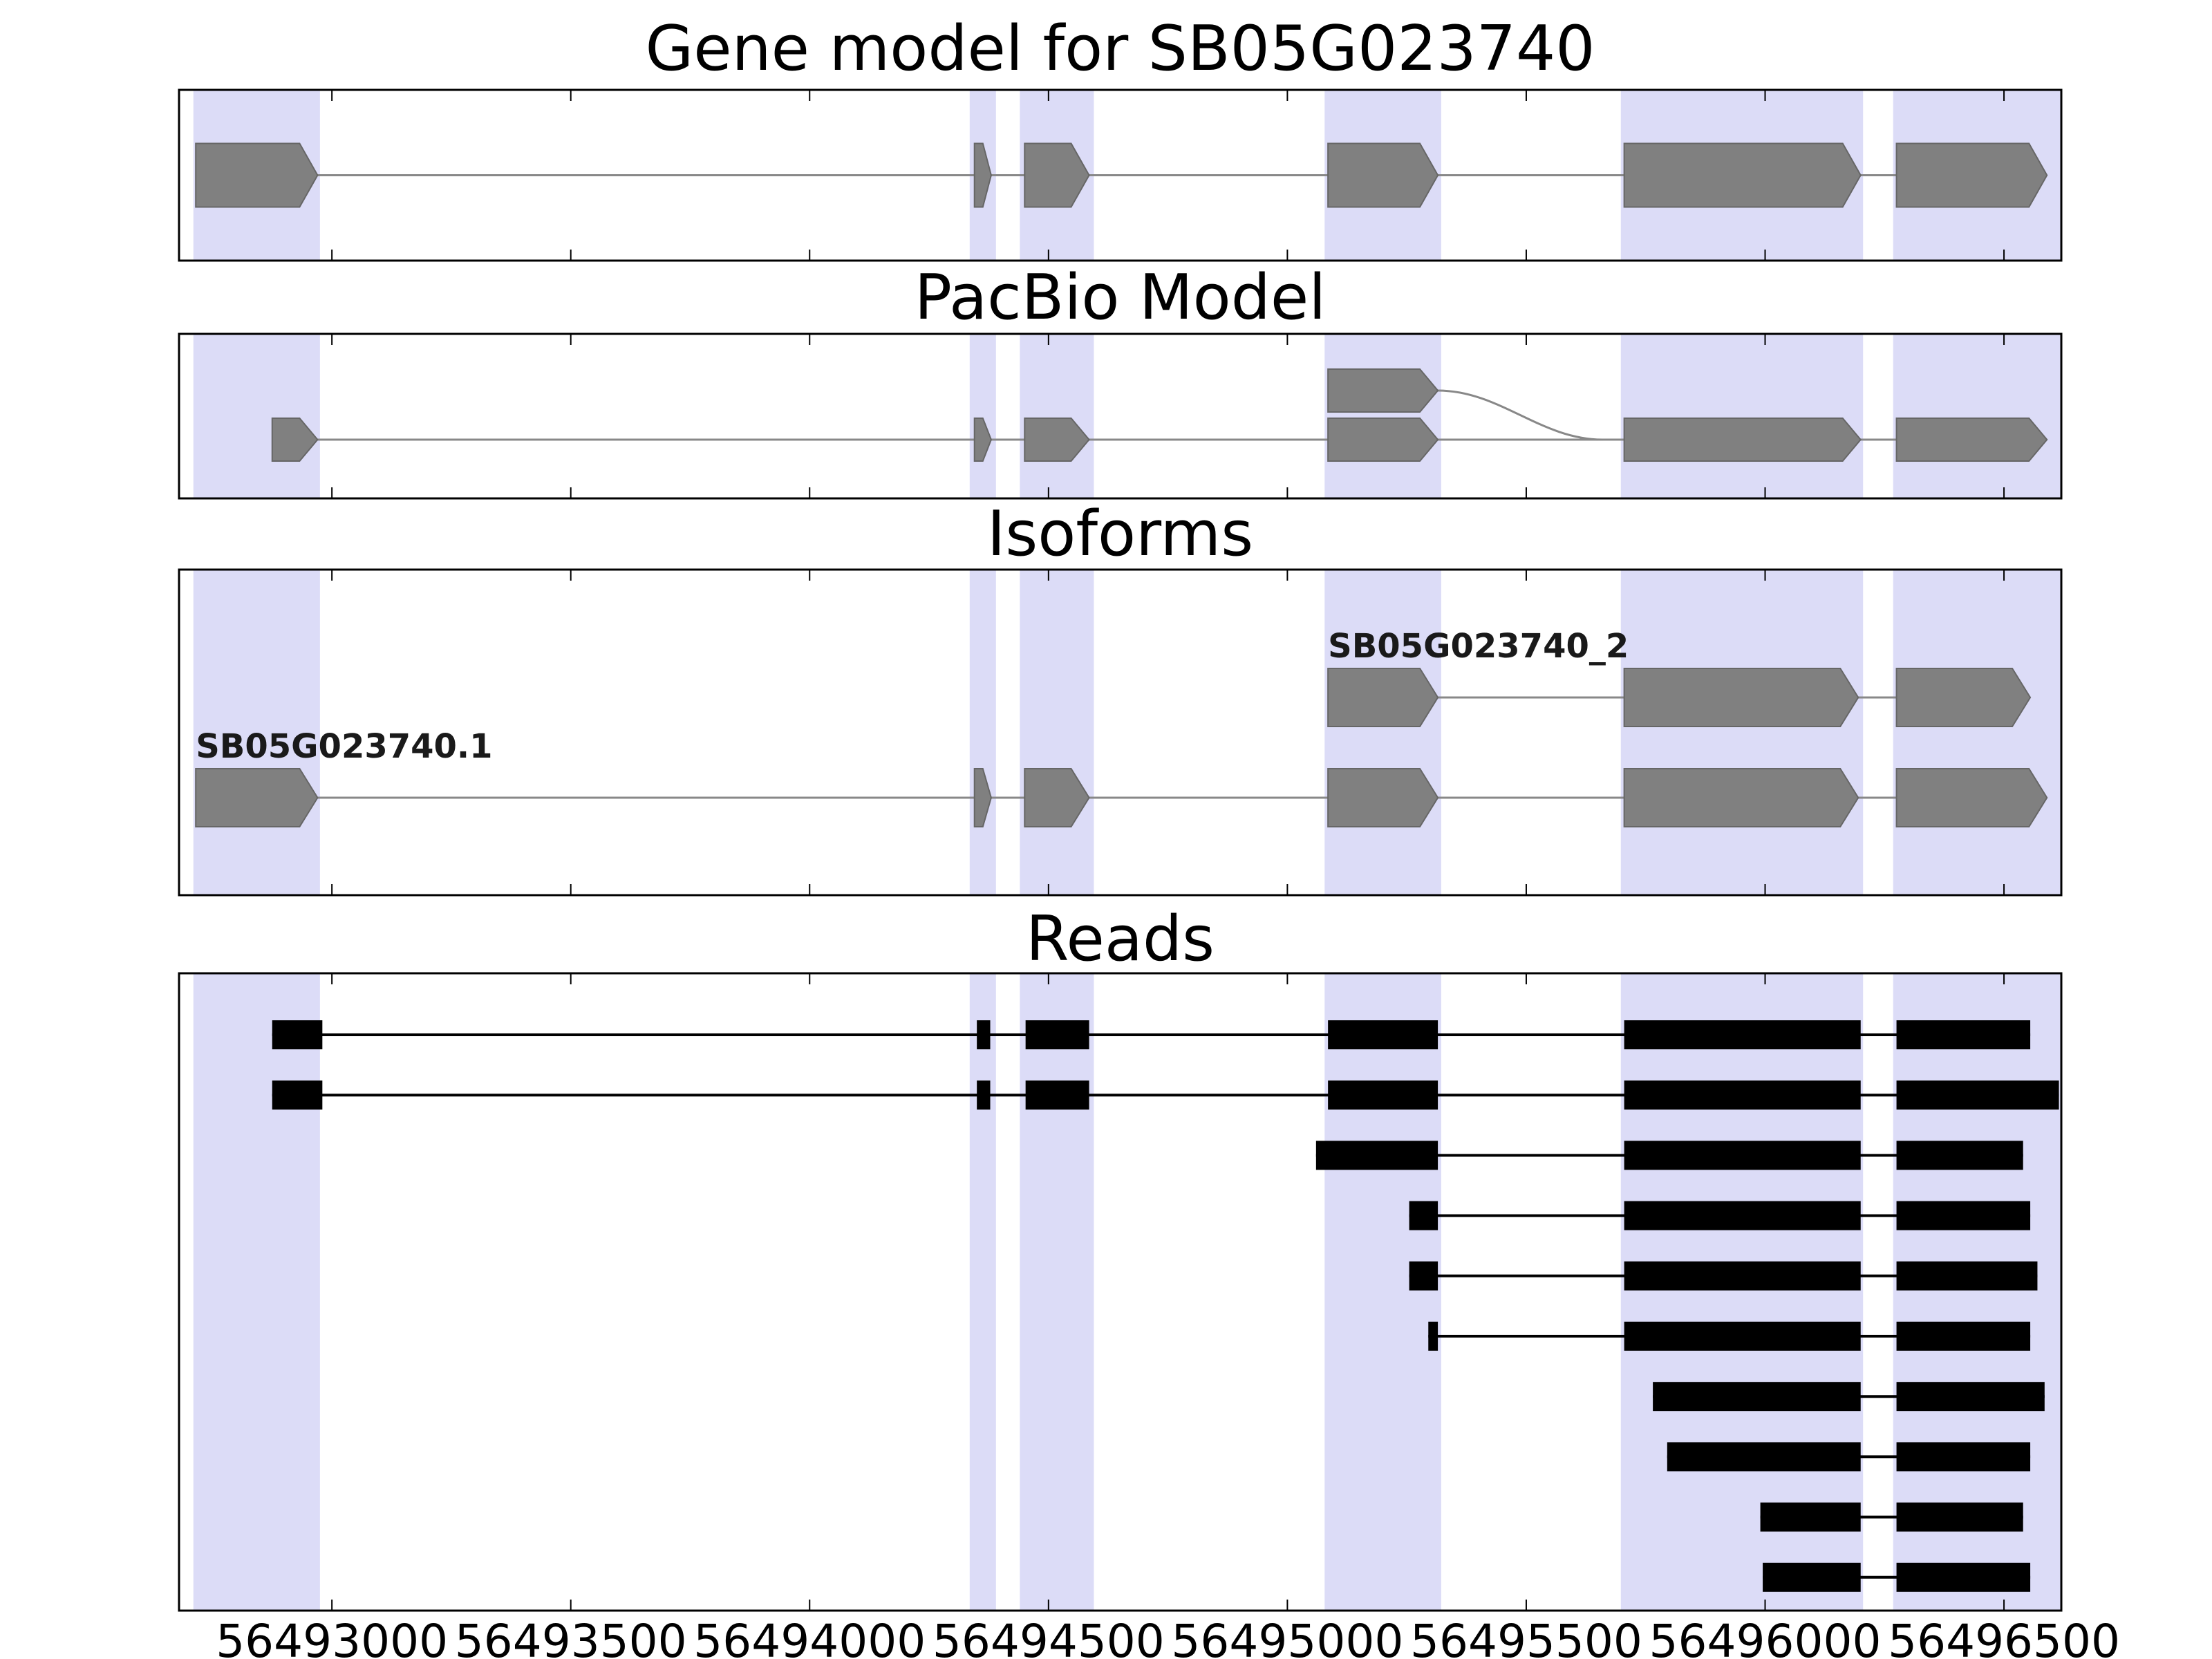 The image size is (2212, 1659). Describe the element at coordinates (344, 746) in the screenshot. I see `isoform-label: SB05G023740.1` at that location.